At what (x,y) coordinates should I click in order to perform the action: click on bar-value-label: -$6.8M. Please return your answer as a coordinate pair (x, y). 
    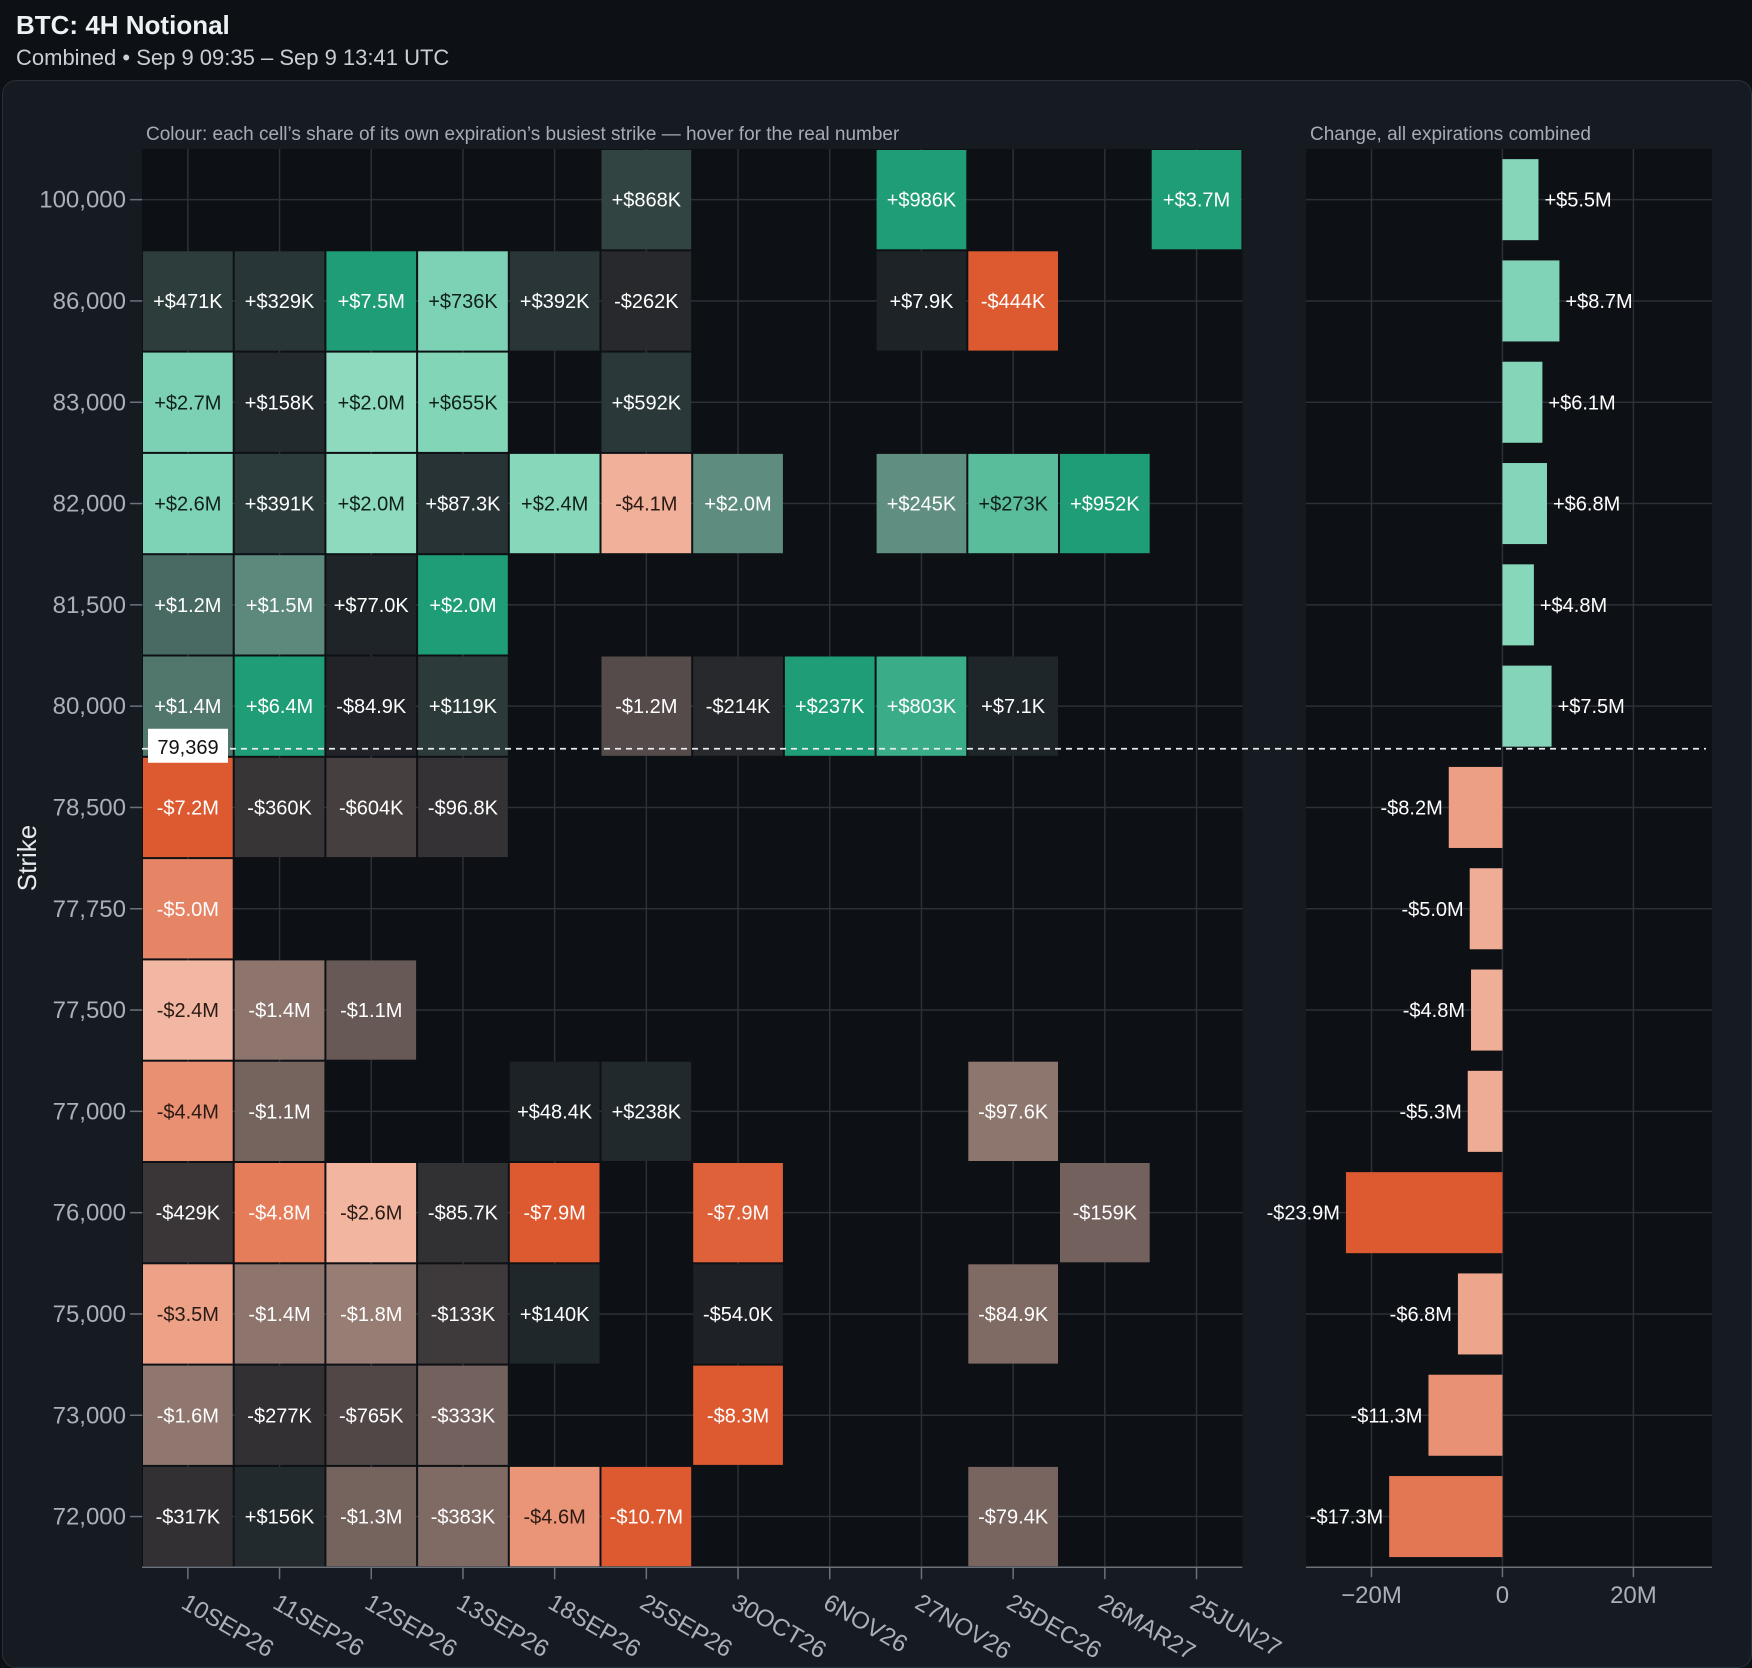
    Looking at the image, I should click on (1421, 1315).